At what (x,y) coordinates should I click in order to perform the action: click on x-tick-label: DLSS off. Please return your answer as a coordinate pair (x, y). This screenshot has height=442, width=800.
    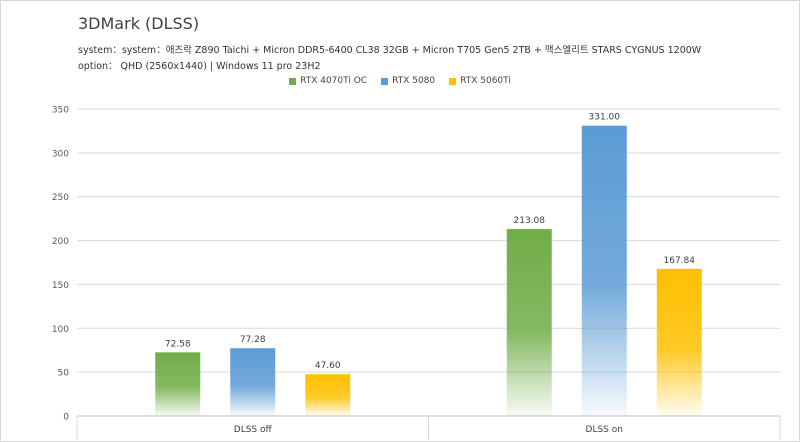
    Looking at the image, I should click on (253, 430).